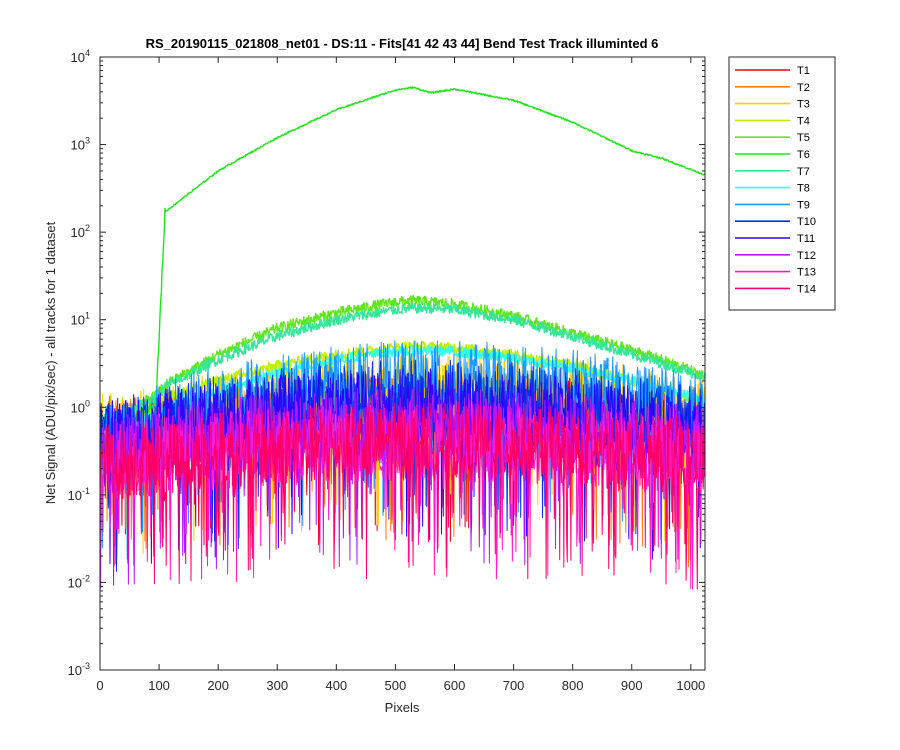 Image resolution: width=900 pixels, height=750 pixels. What do you see at coordinates (803, 88) in the screenshot?
I see `legend-label: T2` at bounding box center [803, 88].